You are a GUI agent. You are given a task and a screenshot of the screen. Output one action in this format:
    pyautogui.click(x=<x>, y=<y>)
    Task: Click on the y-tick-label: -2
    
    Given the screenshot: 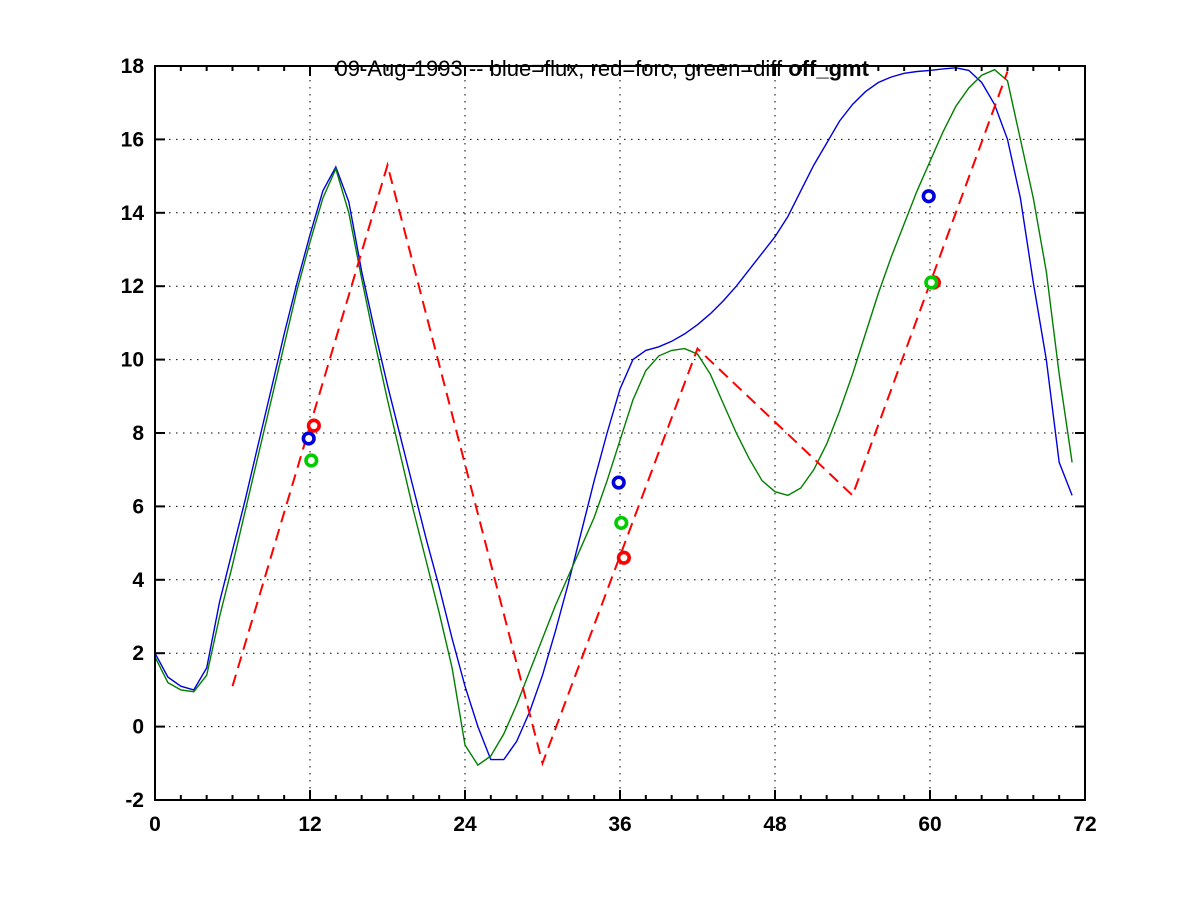 What is the action you would take?
    pyautogui.click(x=134, y=800)
    